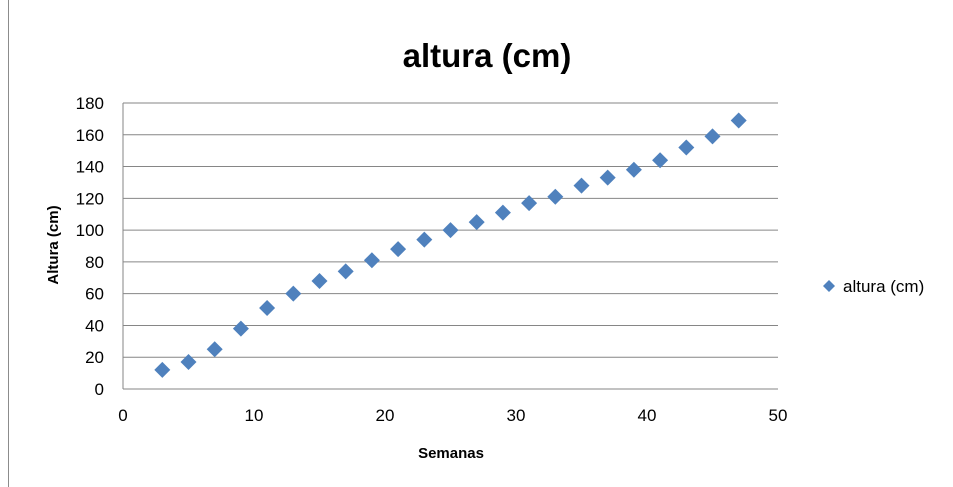 Image resolution: width=953 pixels, height=487 pixels. I want to click on legend-label: altura (cm), so click(883, 286).